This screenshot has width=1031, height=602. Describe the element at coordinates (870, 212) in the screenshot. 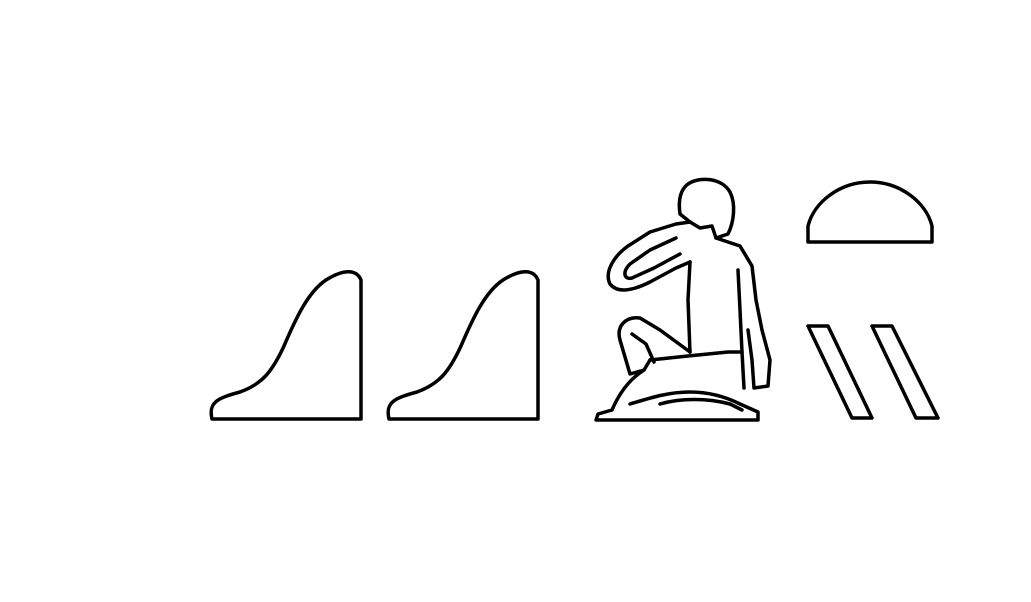

I see `bread-loaf-icon` at that location.